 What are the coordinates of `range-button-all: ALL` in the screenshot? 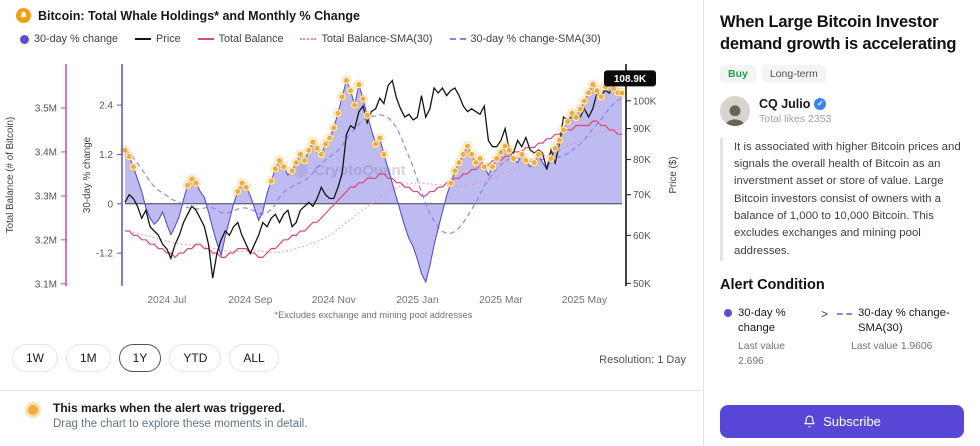 It's located at (254, 358).